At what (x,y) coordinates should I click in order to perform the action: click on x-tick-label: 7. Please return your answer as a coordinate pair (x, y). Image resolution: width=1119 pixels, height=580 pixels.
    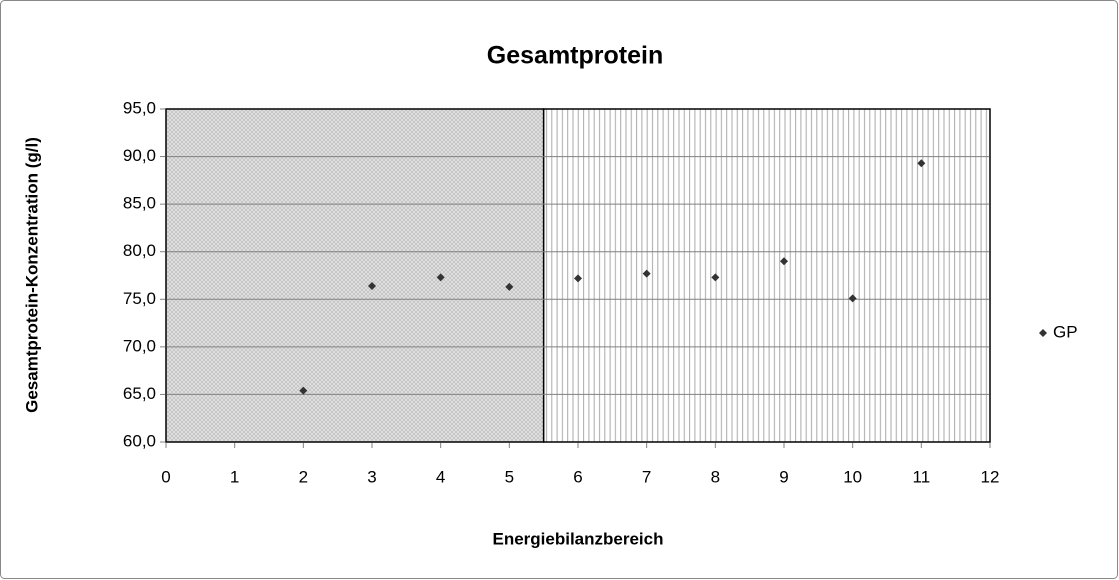
    Looking at the image, I should click on (646, 476).